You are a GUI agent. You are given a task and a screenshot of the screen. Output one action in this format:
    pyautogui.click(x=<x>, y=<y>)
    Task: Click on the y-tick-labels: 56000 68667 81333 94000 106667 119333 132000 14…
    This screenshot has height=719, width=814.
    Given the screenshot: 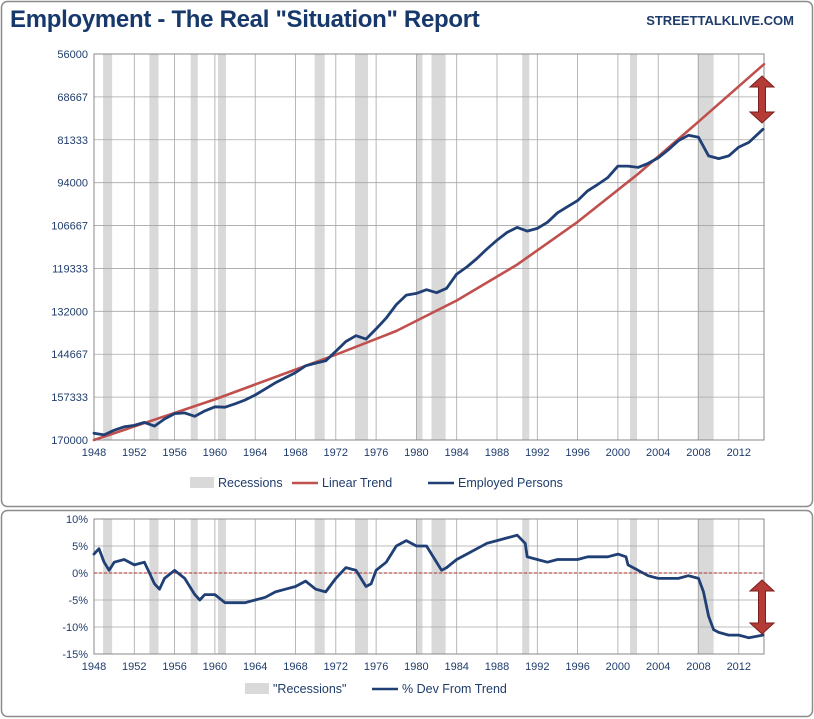 What is the action you would take?
    pyautogui.click(x=69, y=248)
    